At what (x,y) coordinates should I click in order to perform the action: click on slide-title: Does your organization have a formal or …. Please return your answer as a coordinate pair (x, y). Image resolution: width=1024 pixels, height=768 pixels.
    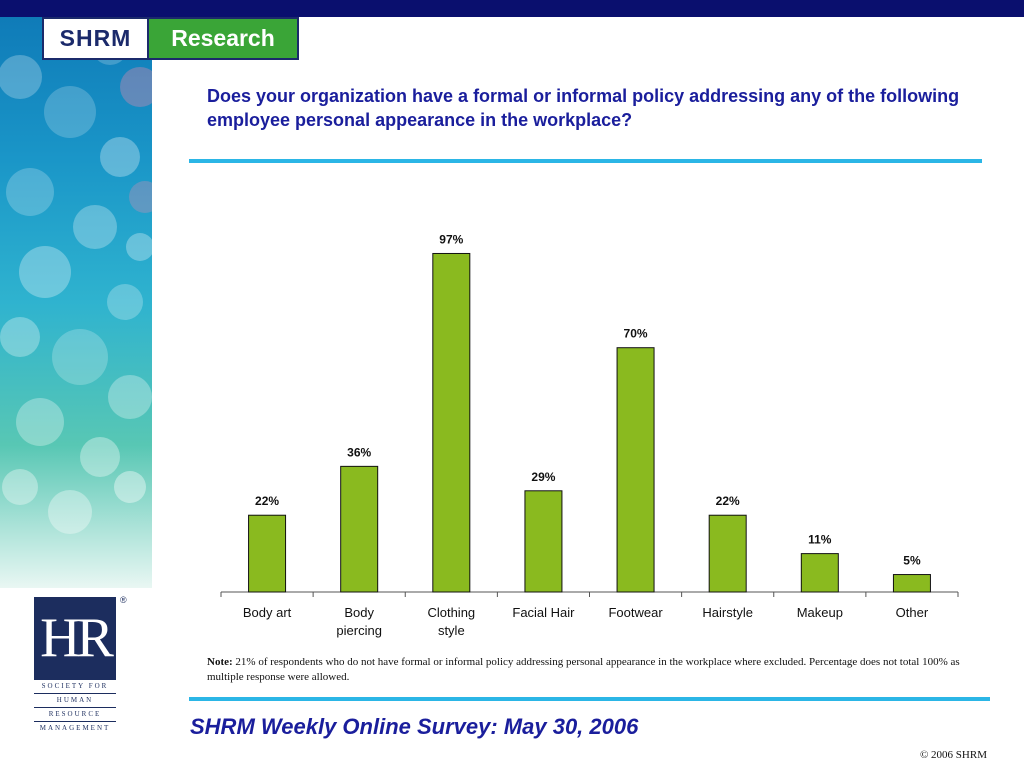
    Looking at the image, I should click on (583, 108).